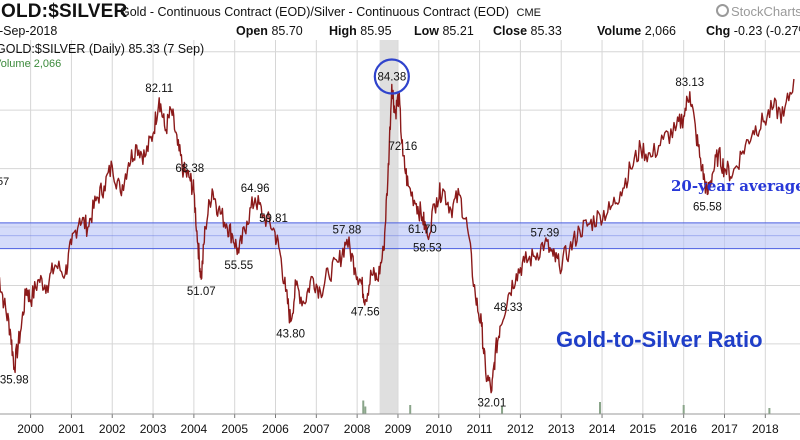  What do you see at coordinates (357, 429) in the screenshot?
I see `x-tick-label-2008: 2008` at bounding box center [357, 429].